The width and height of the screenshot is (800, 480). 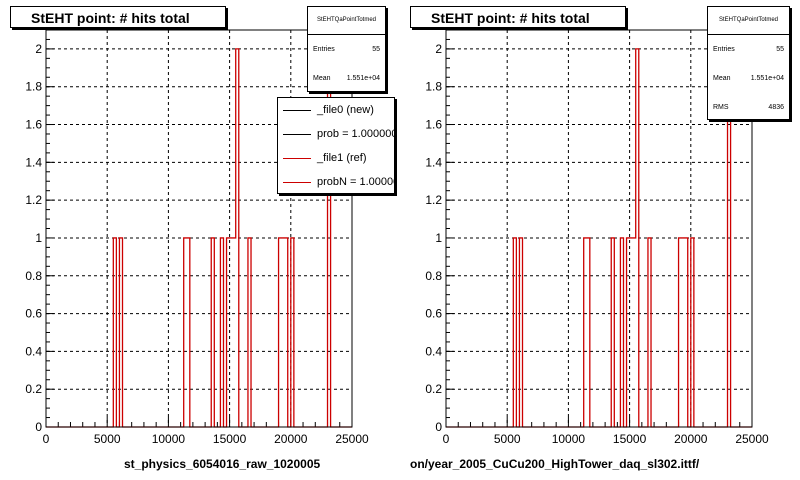 What do you see at coordinates (363, 78) in the screenshot?
I see `left-stats-mean-value: 1.551e+04` at bounding box center [363, 78].